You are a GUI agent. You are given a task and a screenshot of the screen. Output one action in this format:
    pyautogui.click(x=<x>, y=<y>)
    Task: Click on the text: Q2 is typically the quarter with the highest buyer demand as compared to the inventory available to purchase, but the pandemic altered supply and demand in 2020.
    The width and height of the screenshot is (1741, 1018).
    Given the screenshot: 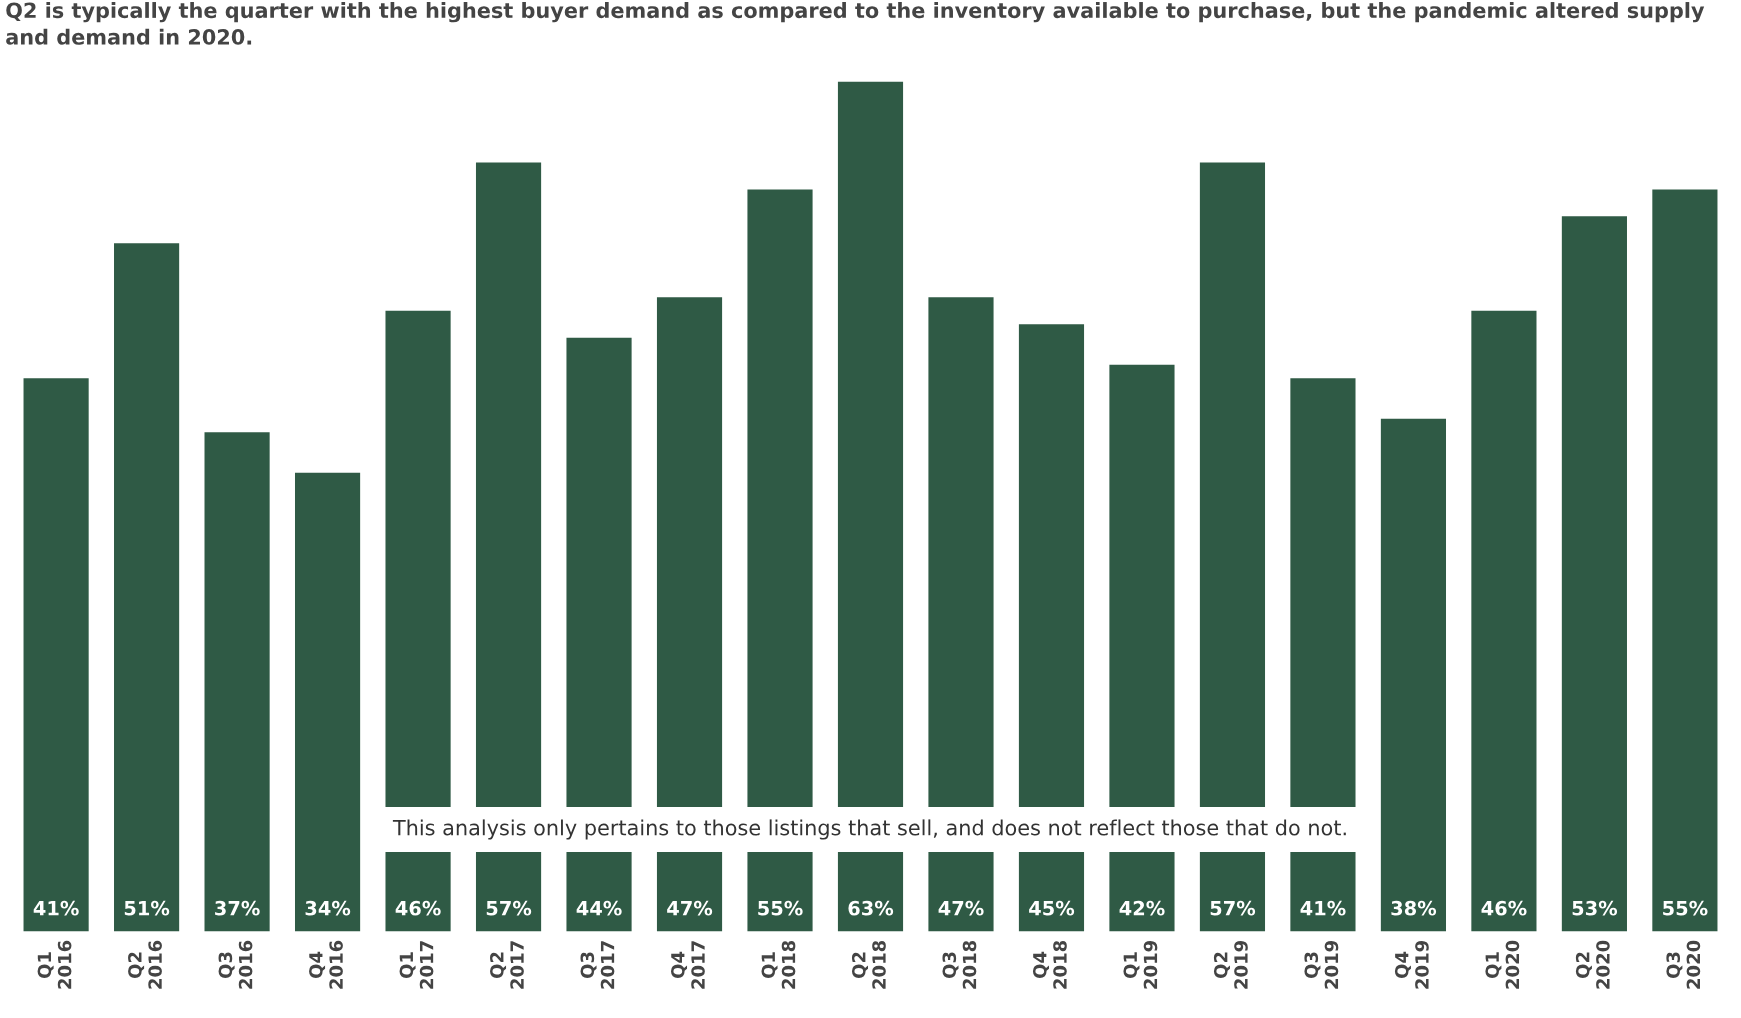 What is the action you would take?
    pyautogui.click(x=855, y=23)
    